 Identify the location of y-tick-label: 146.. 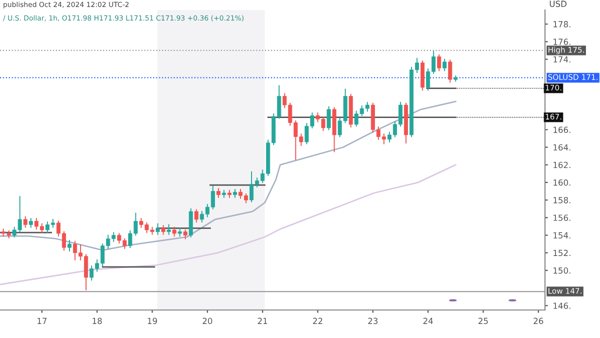
(562, 305).